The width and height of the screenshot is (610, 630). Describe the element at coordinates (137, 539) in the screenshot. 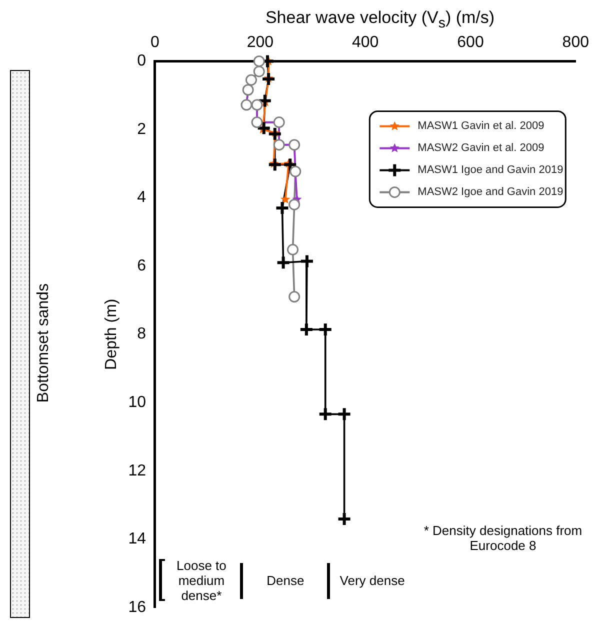

I see `y-tick-label: 14` at that location.